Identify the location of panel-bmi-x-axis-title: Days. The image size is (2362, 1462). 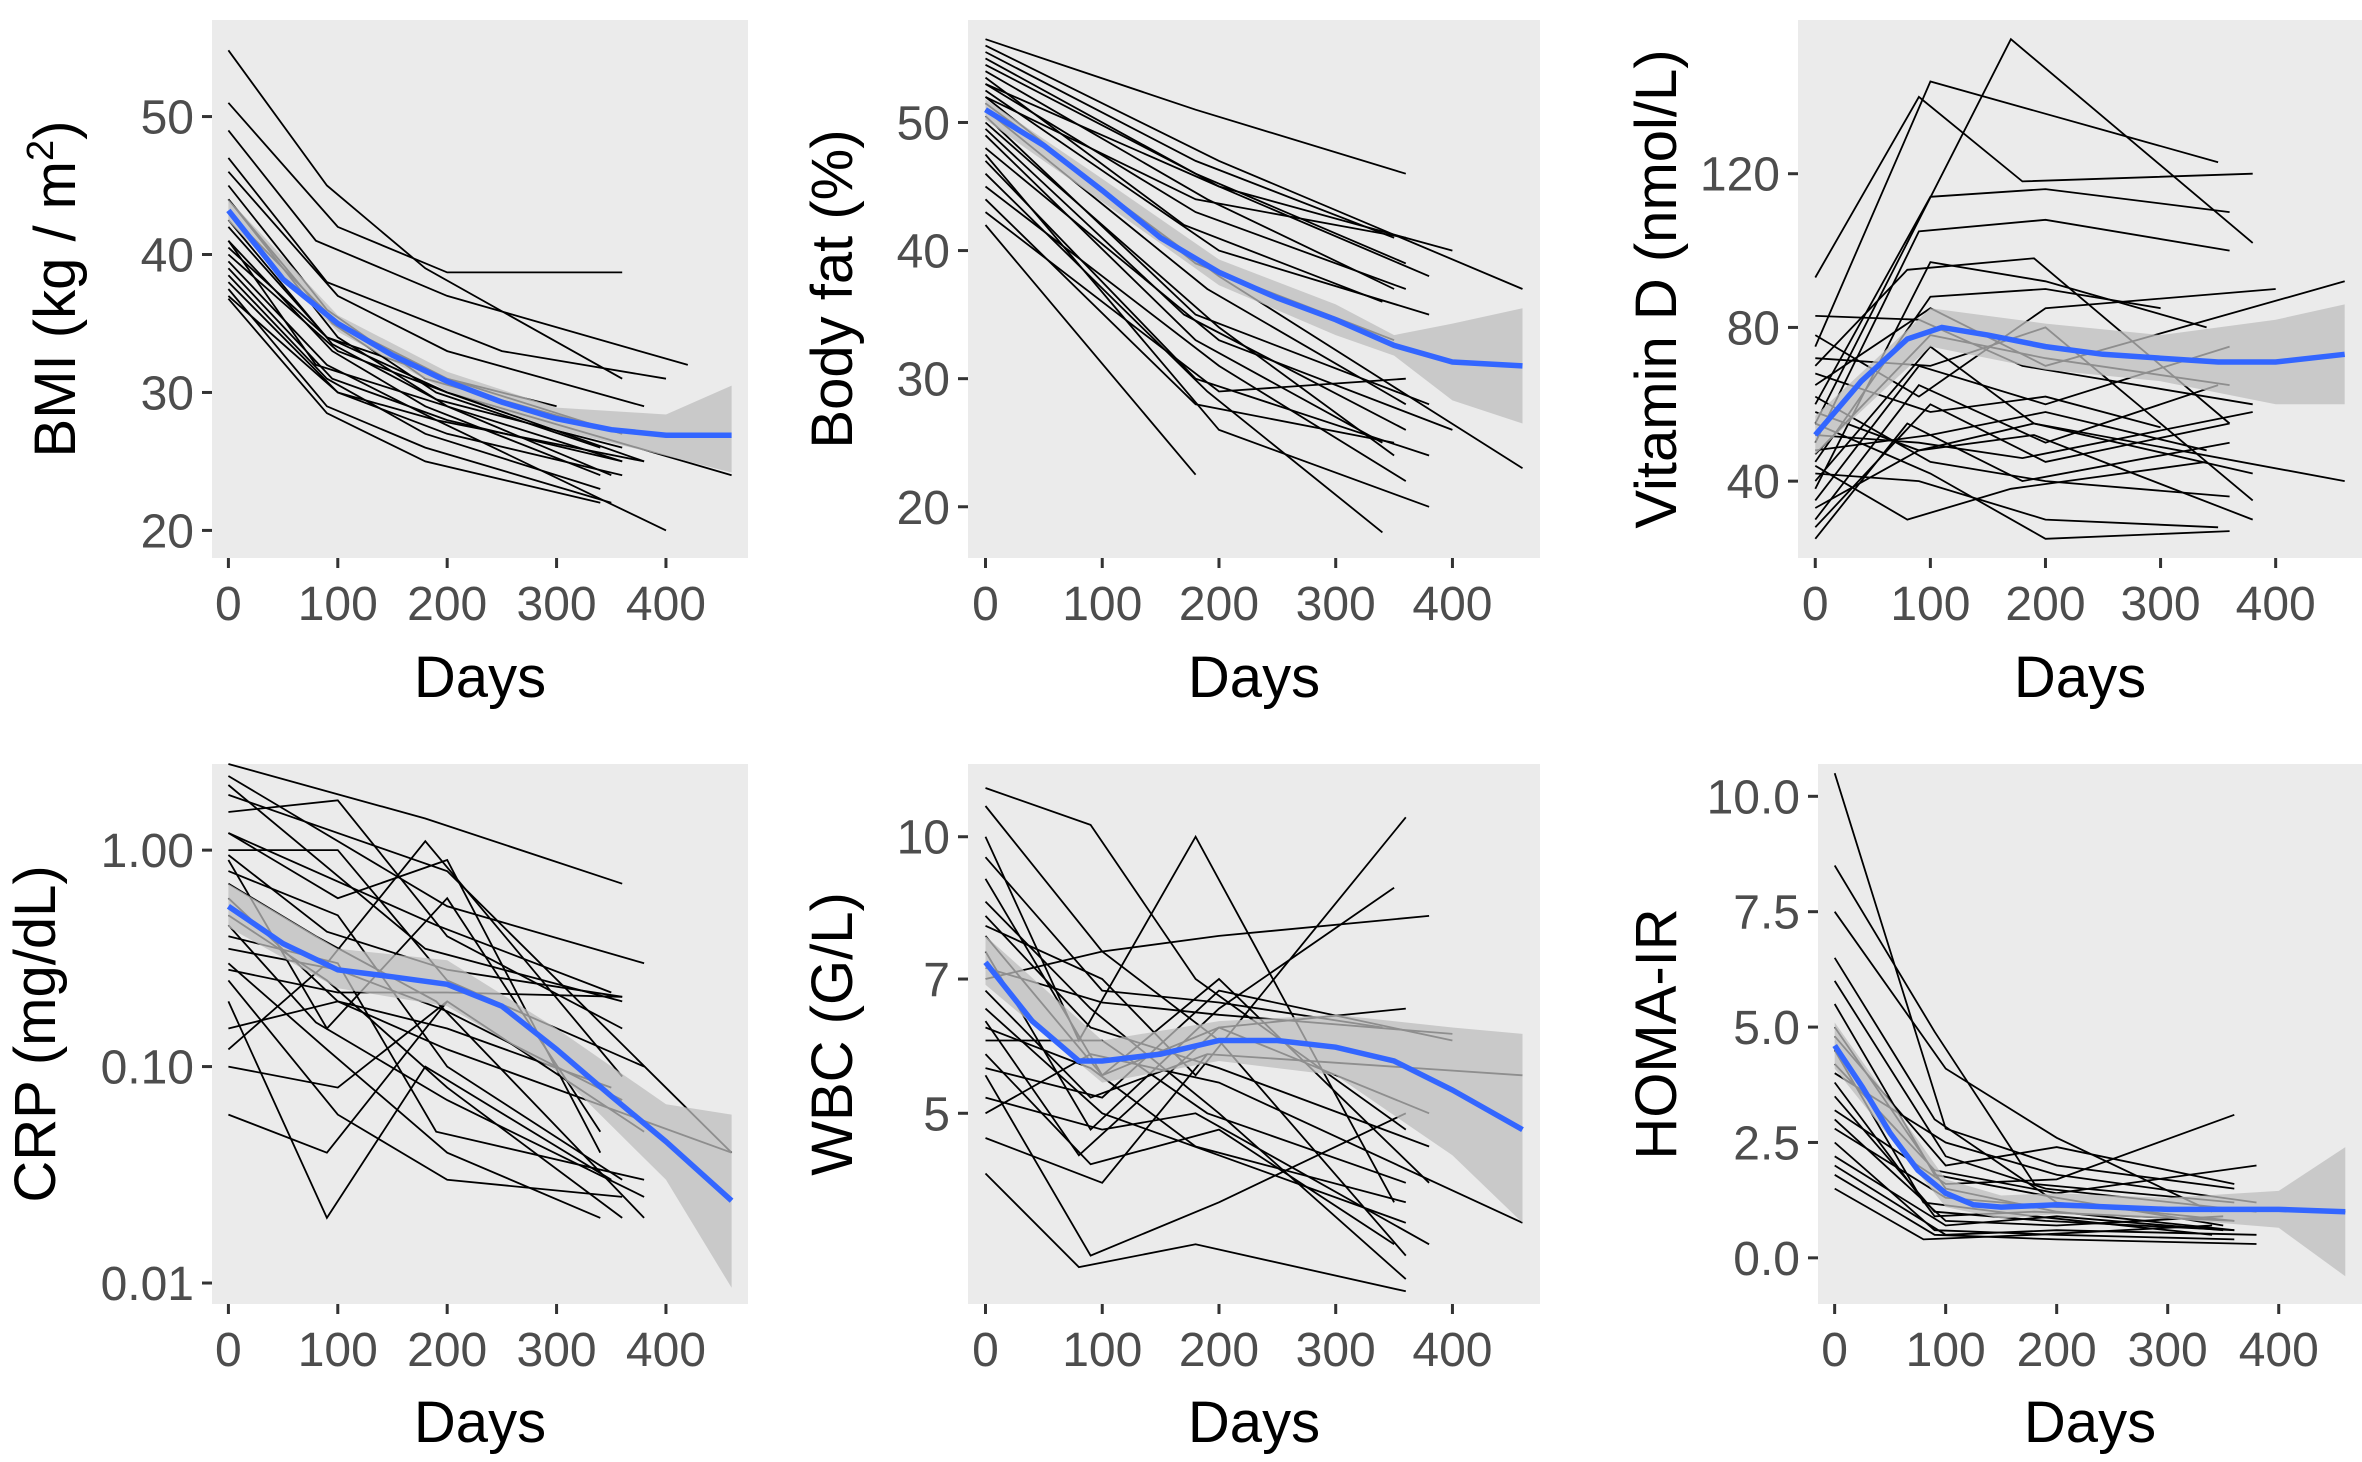
(480, 677).